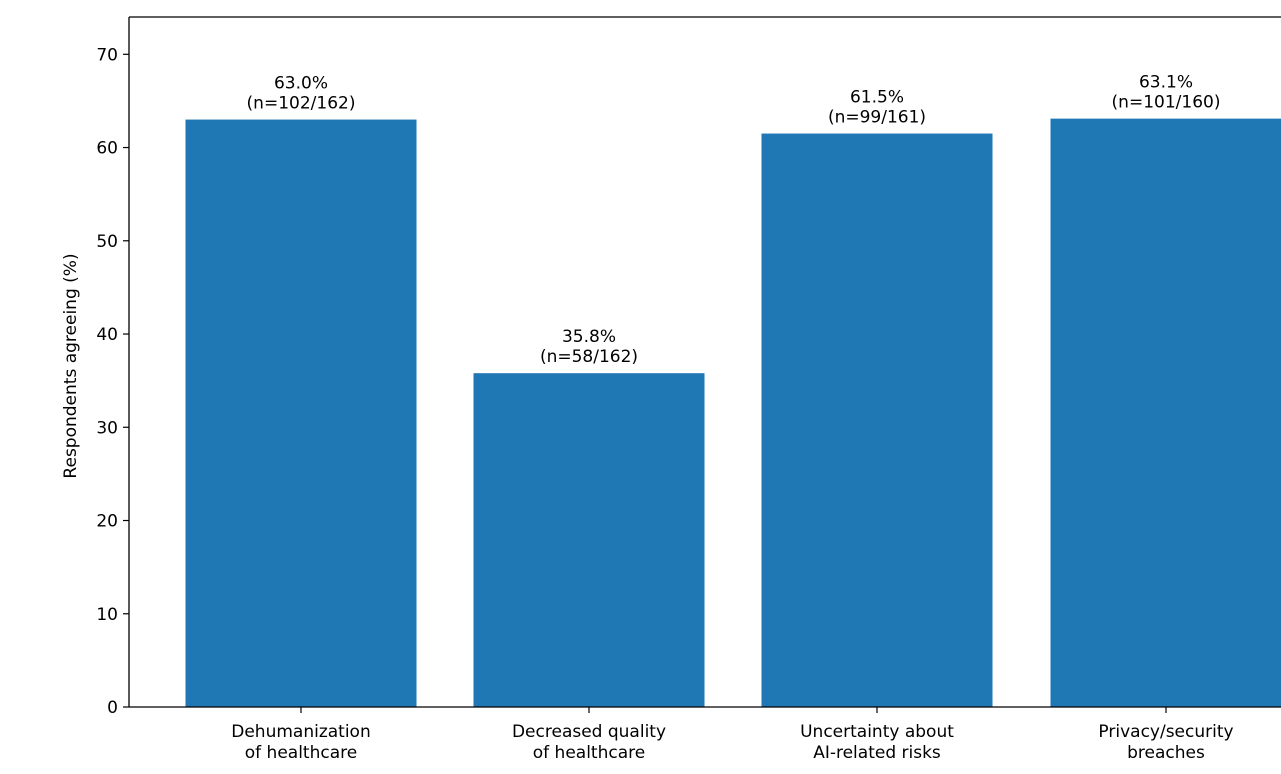  I want to click on data-label-1: 63.0% (n=102/162), so click(301, 94).